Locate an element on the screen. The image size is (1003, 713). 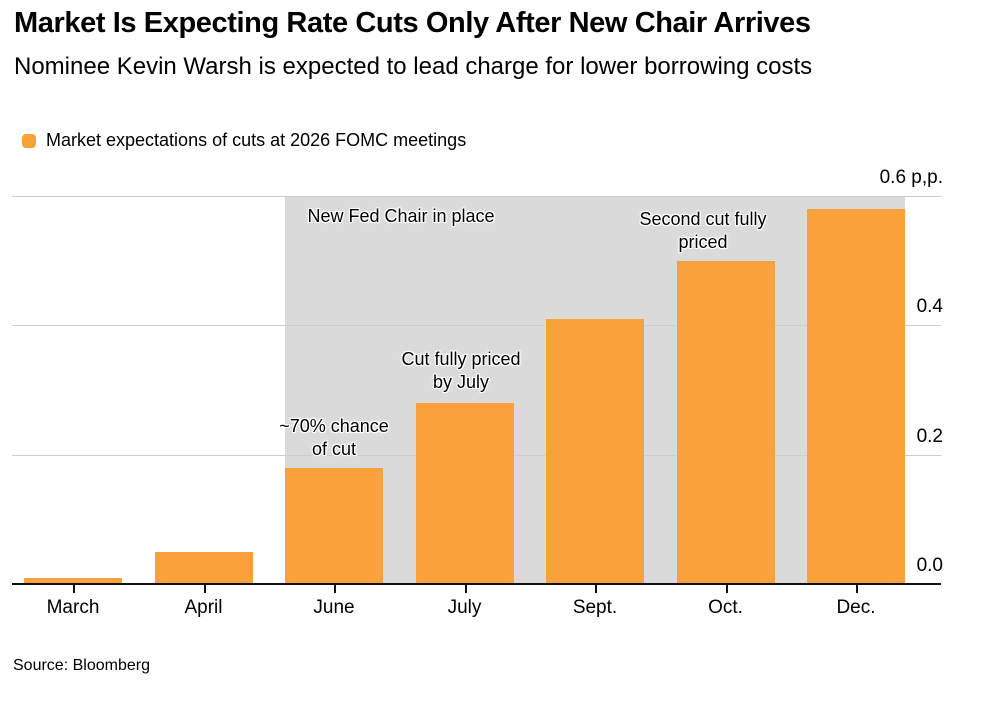
y-tick-label: 0.0 is located at coordinates (929, 565).